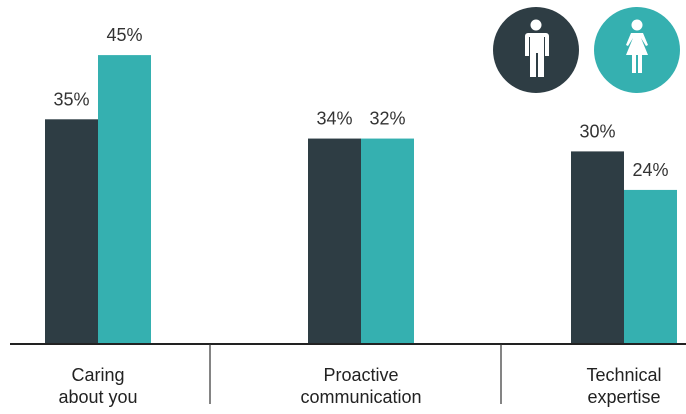 This screenshot has height=414, width=686. I want to click on data-label: 45%, so click(124, 35).